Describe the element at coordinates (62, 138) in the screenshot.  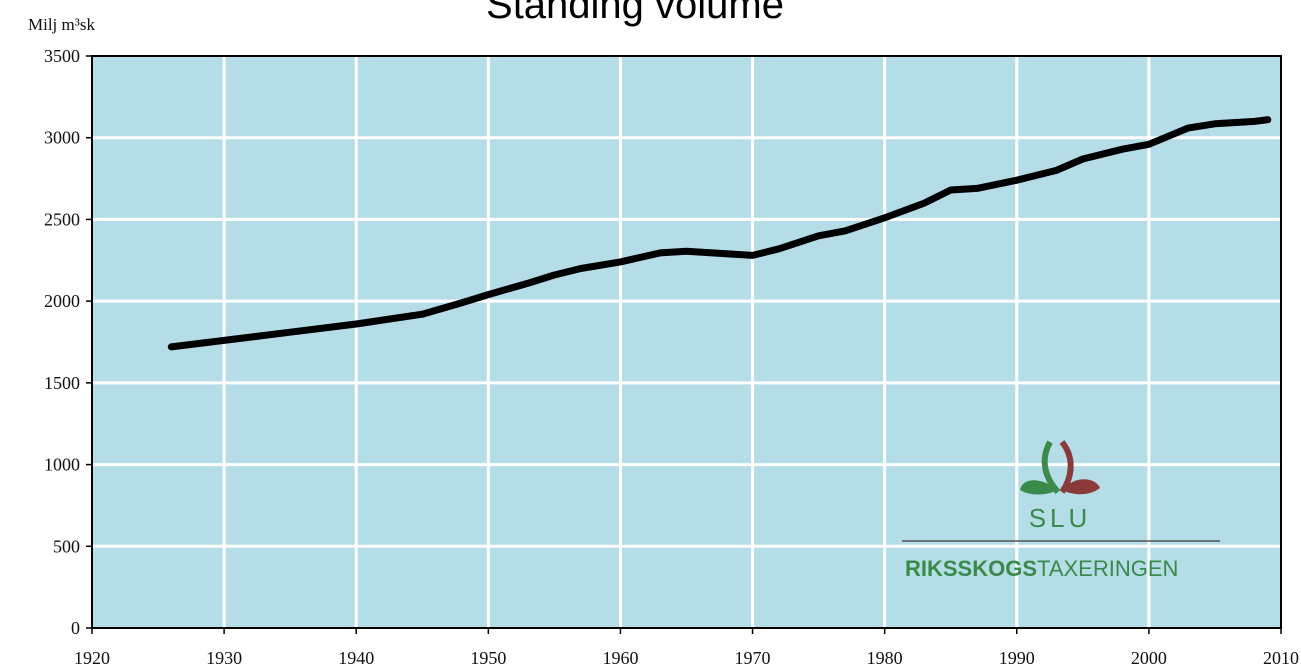
I see `y-tick-label: 3000` at that location.